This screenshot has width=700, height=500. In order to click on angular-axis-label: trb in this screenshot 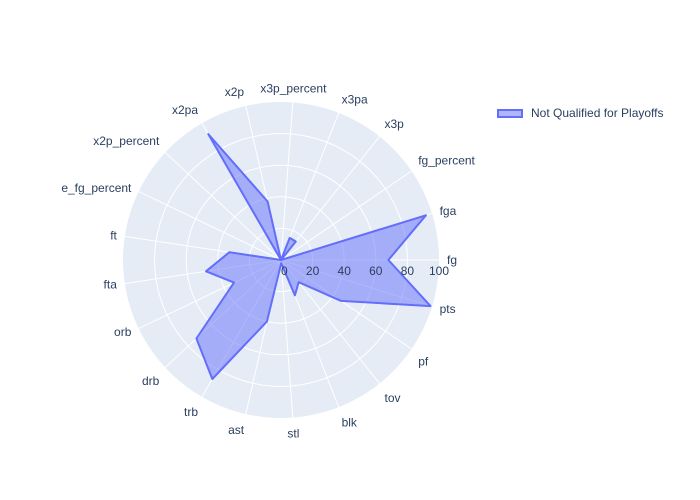, I will do `click(191, 412)`.